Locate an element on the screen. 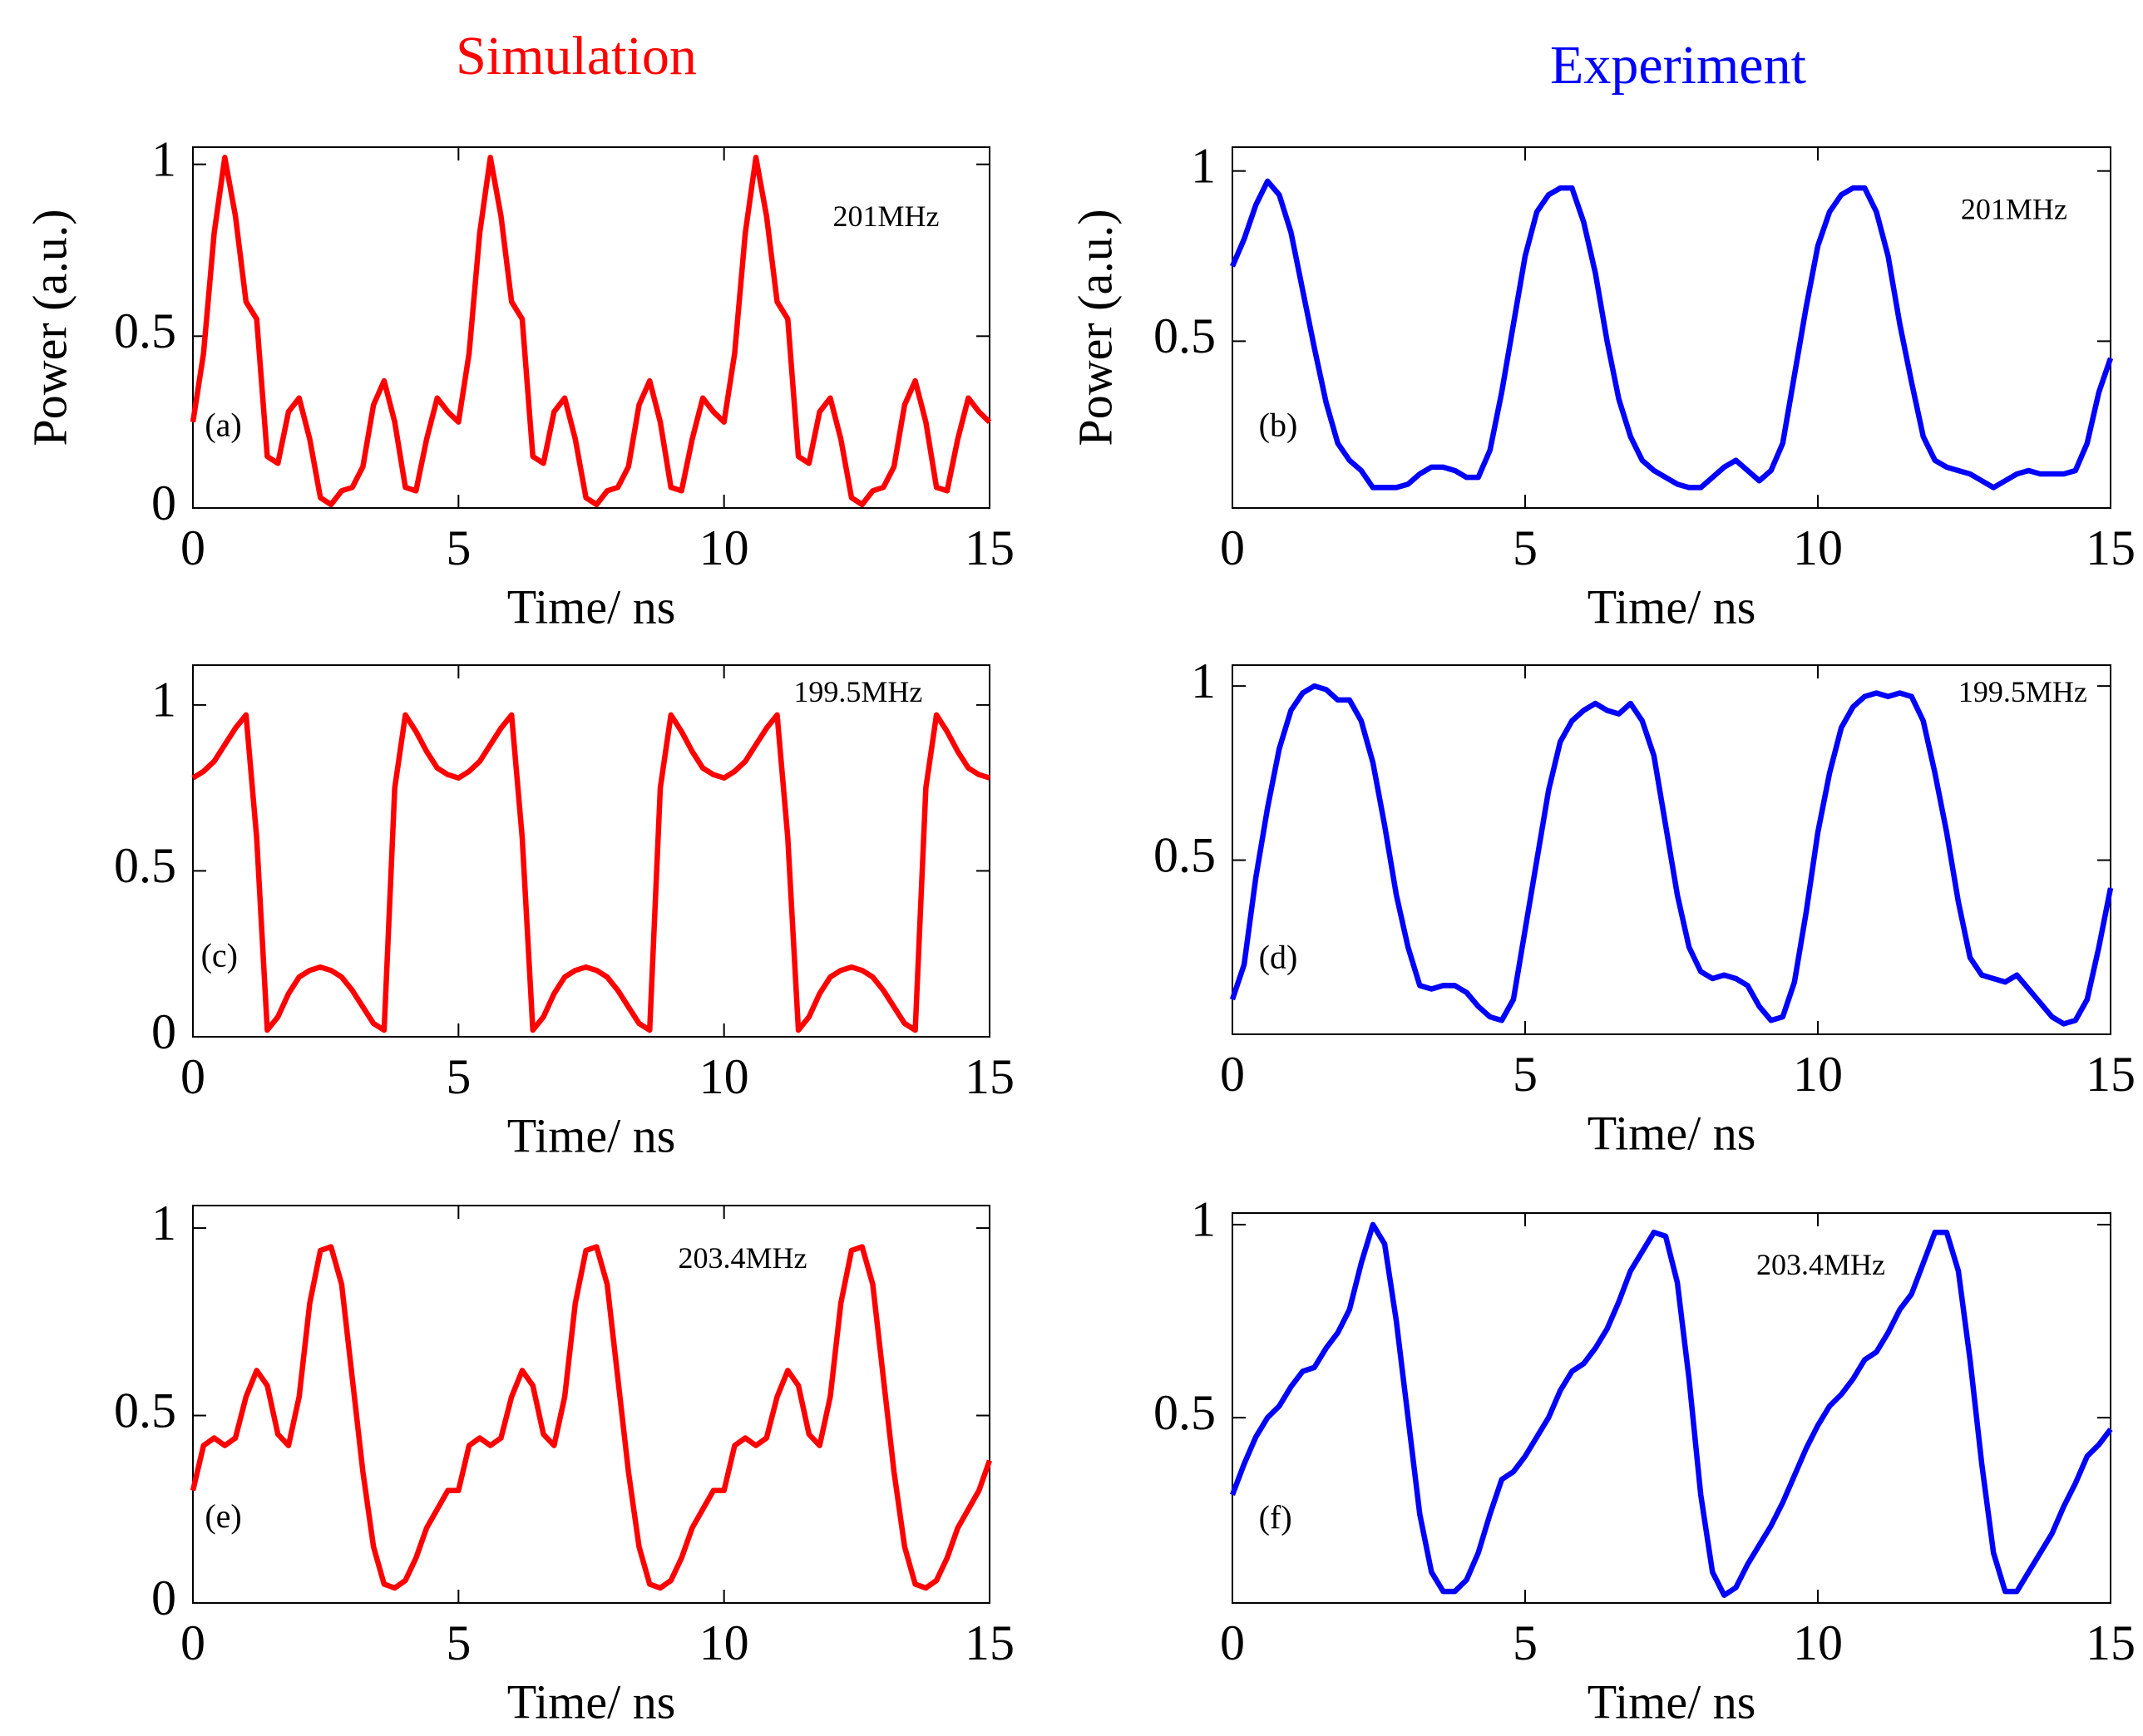 This screenshot has height=1736, width=2143. panel-label: (a) is located at coordinates (223, 425).